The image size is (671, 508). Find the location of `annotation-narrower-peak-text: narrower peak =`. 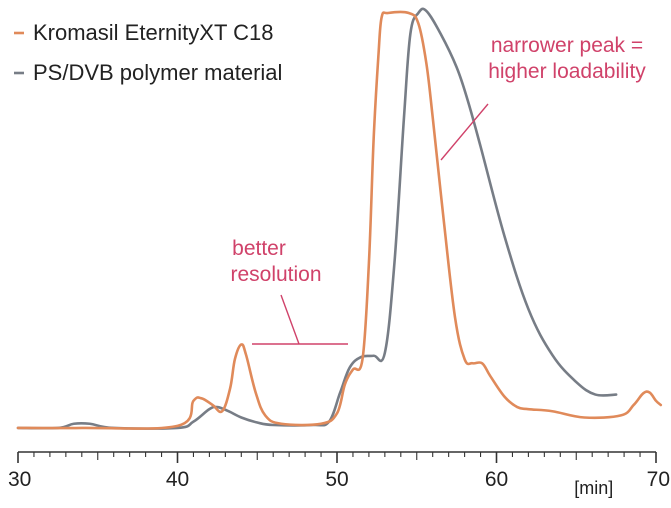

annotation-narrower-peak-text: narrower peak = is located at coordinates (567, 45).